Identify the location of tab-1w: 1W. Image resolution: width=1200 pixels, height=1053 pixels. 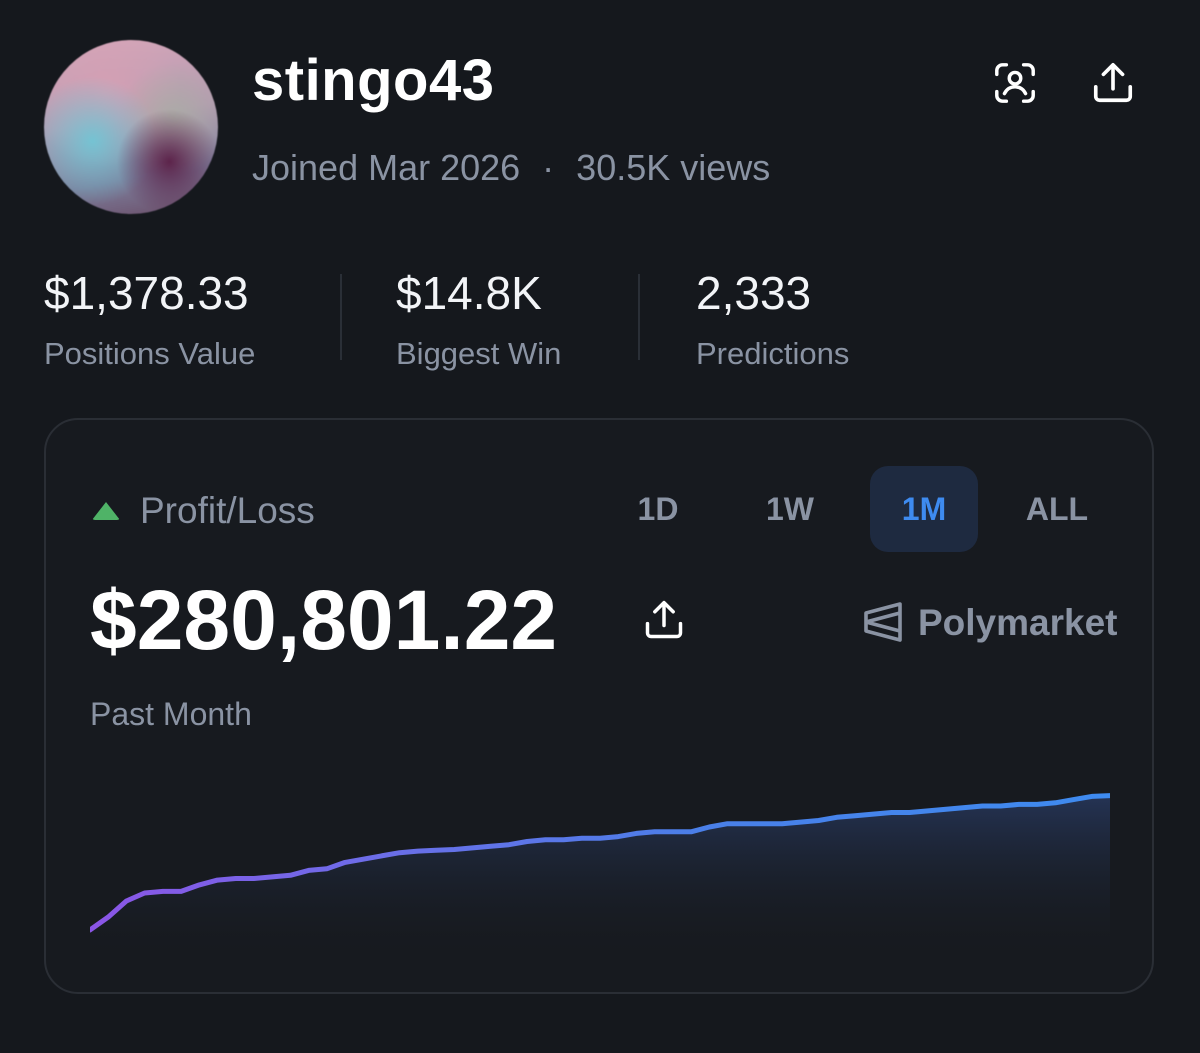
(790, 508).